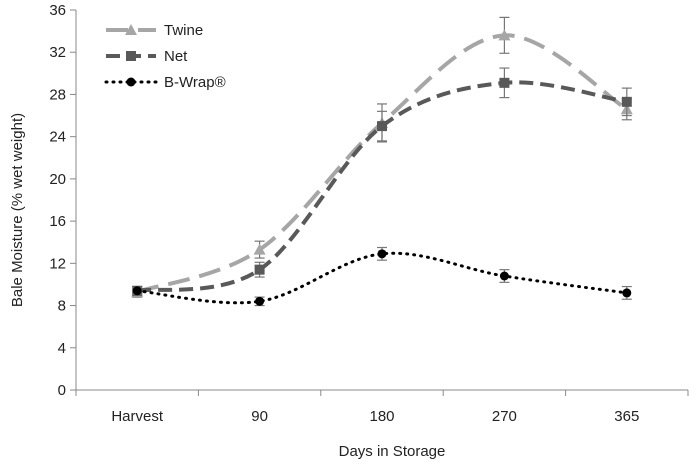  I want to click on y-tick-label-4: 4, so click(62, 348).